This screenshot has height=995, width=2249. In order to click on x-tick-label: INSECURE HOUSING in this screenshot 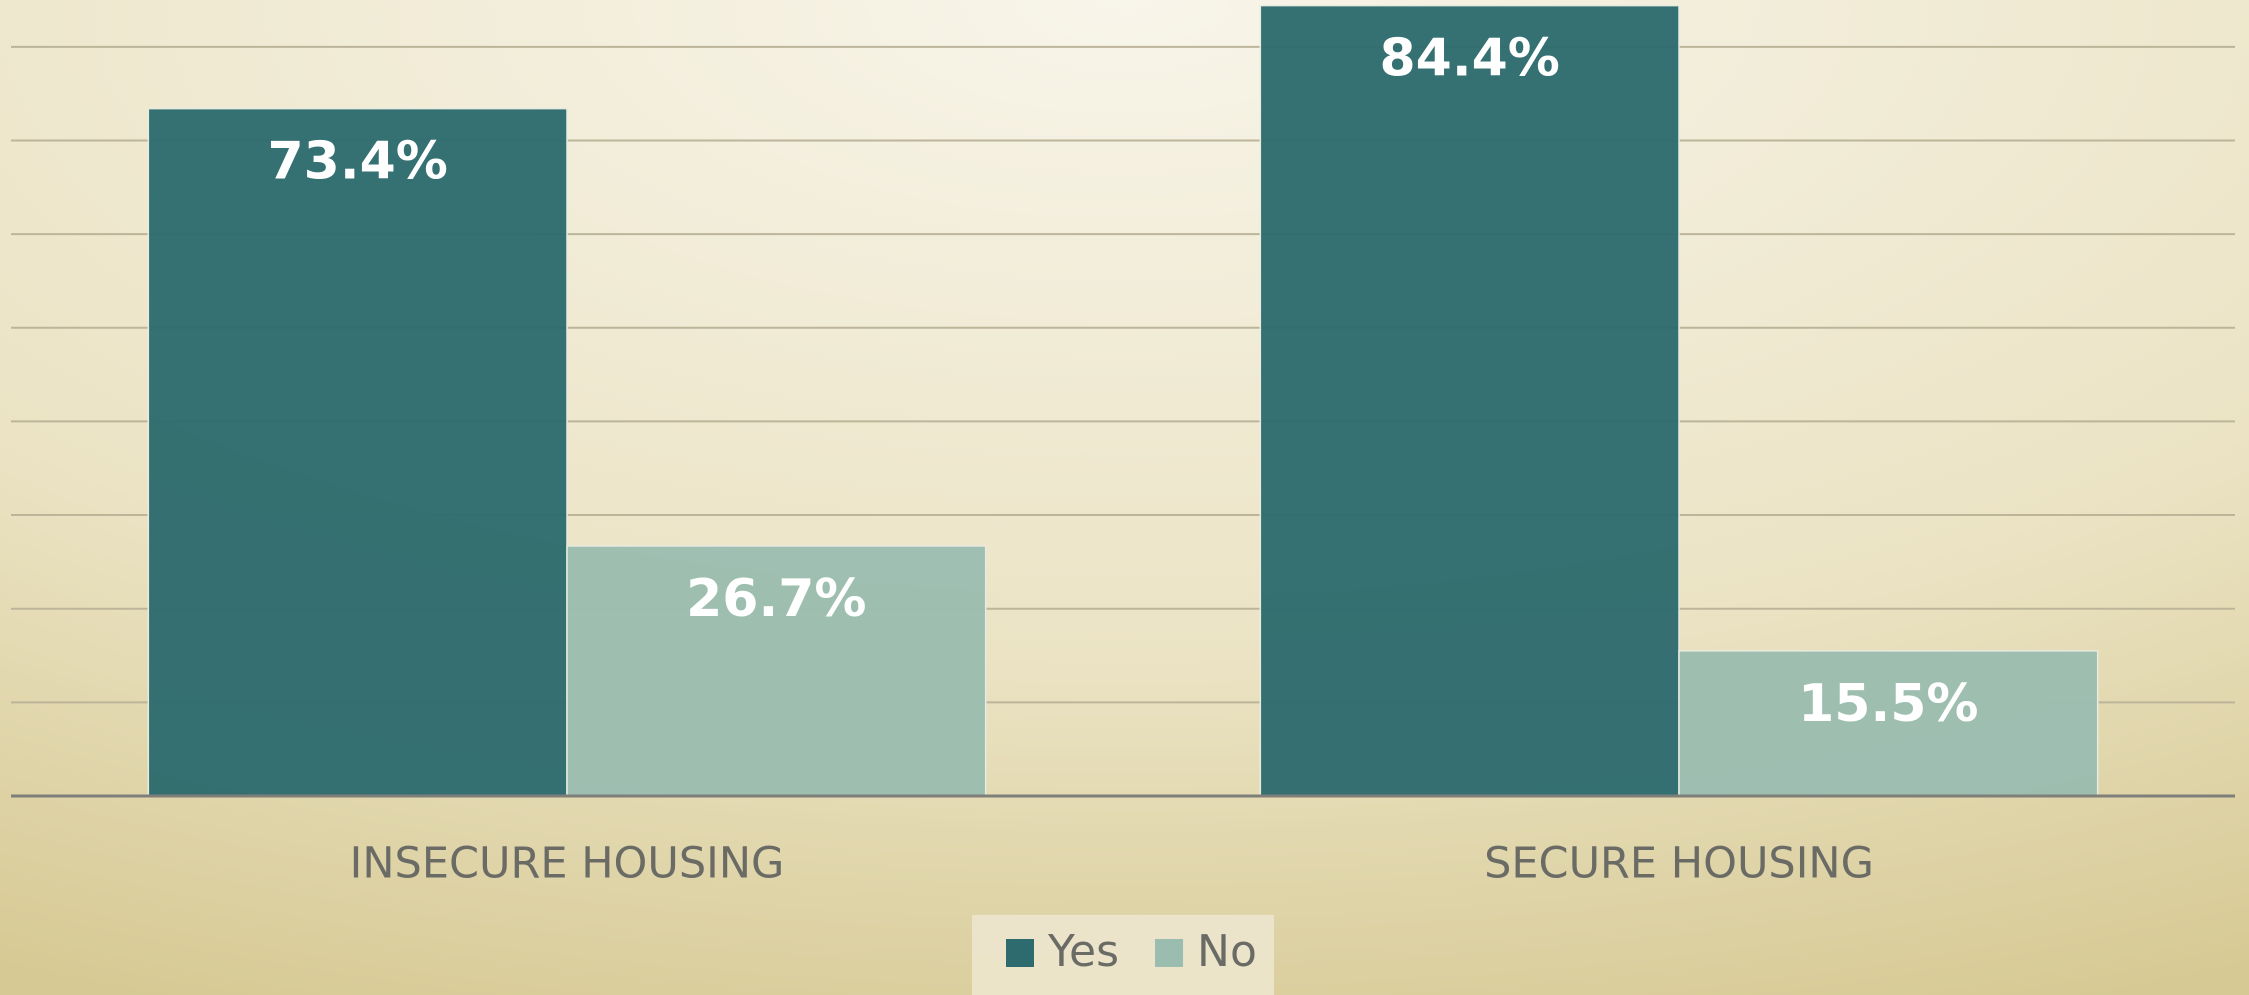, I will do `click(567, 864)`.